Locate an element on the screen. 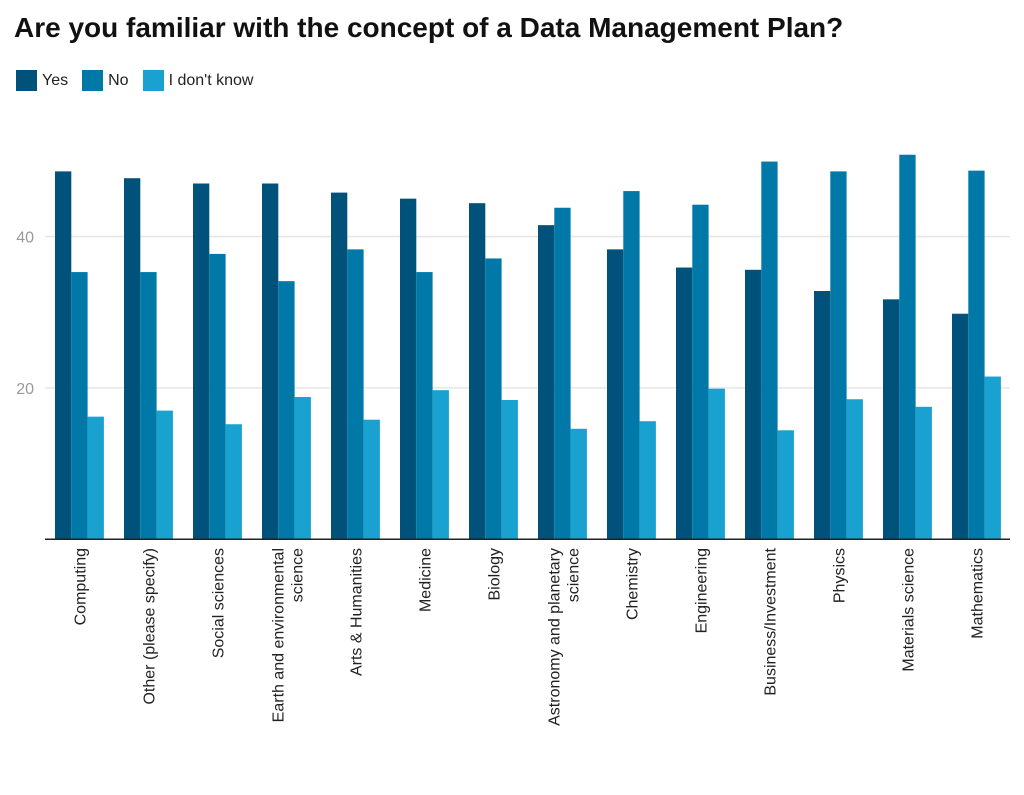  x-tick-label: Computing is located at coordinates (80, 586).